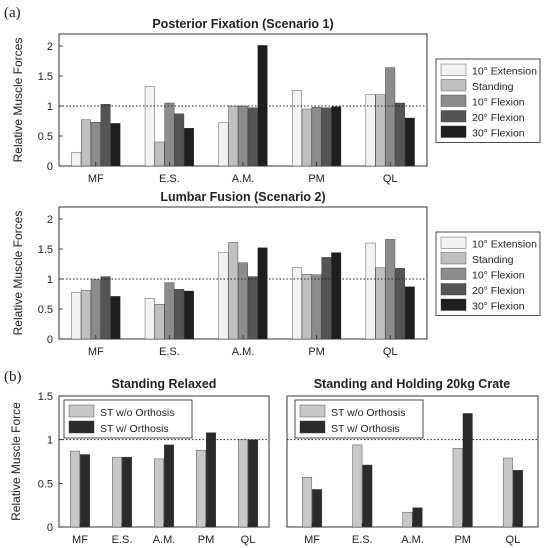 The image size is (550, 548). What do you see at coordinates (127, 492) in the screenshot?
I see `bar-es-series2` at bounding box center [127, 492].